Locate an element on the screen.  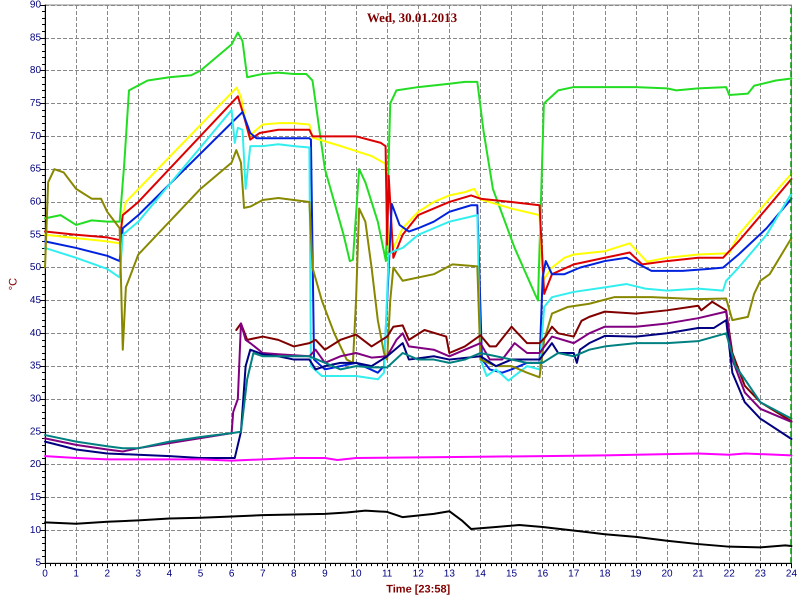
x-tick-label: 20 is located at coordinates (667, 574).